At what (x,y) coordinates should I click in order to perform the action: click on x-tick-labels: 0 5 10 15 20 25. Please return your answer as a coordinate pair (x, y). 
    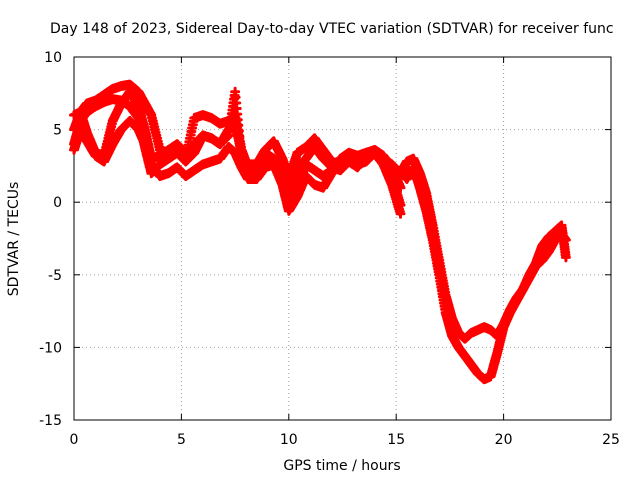
    Looking at the image, I should click on (345, 440).